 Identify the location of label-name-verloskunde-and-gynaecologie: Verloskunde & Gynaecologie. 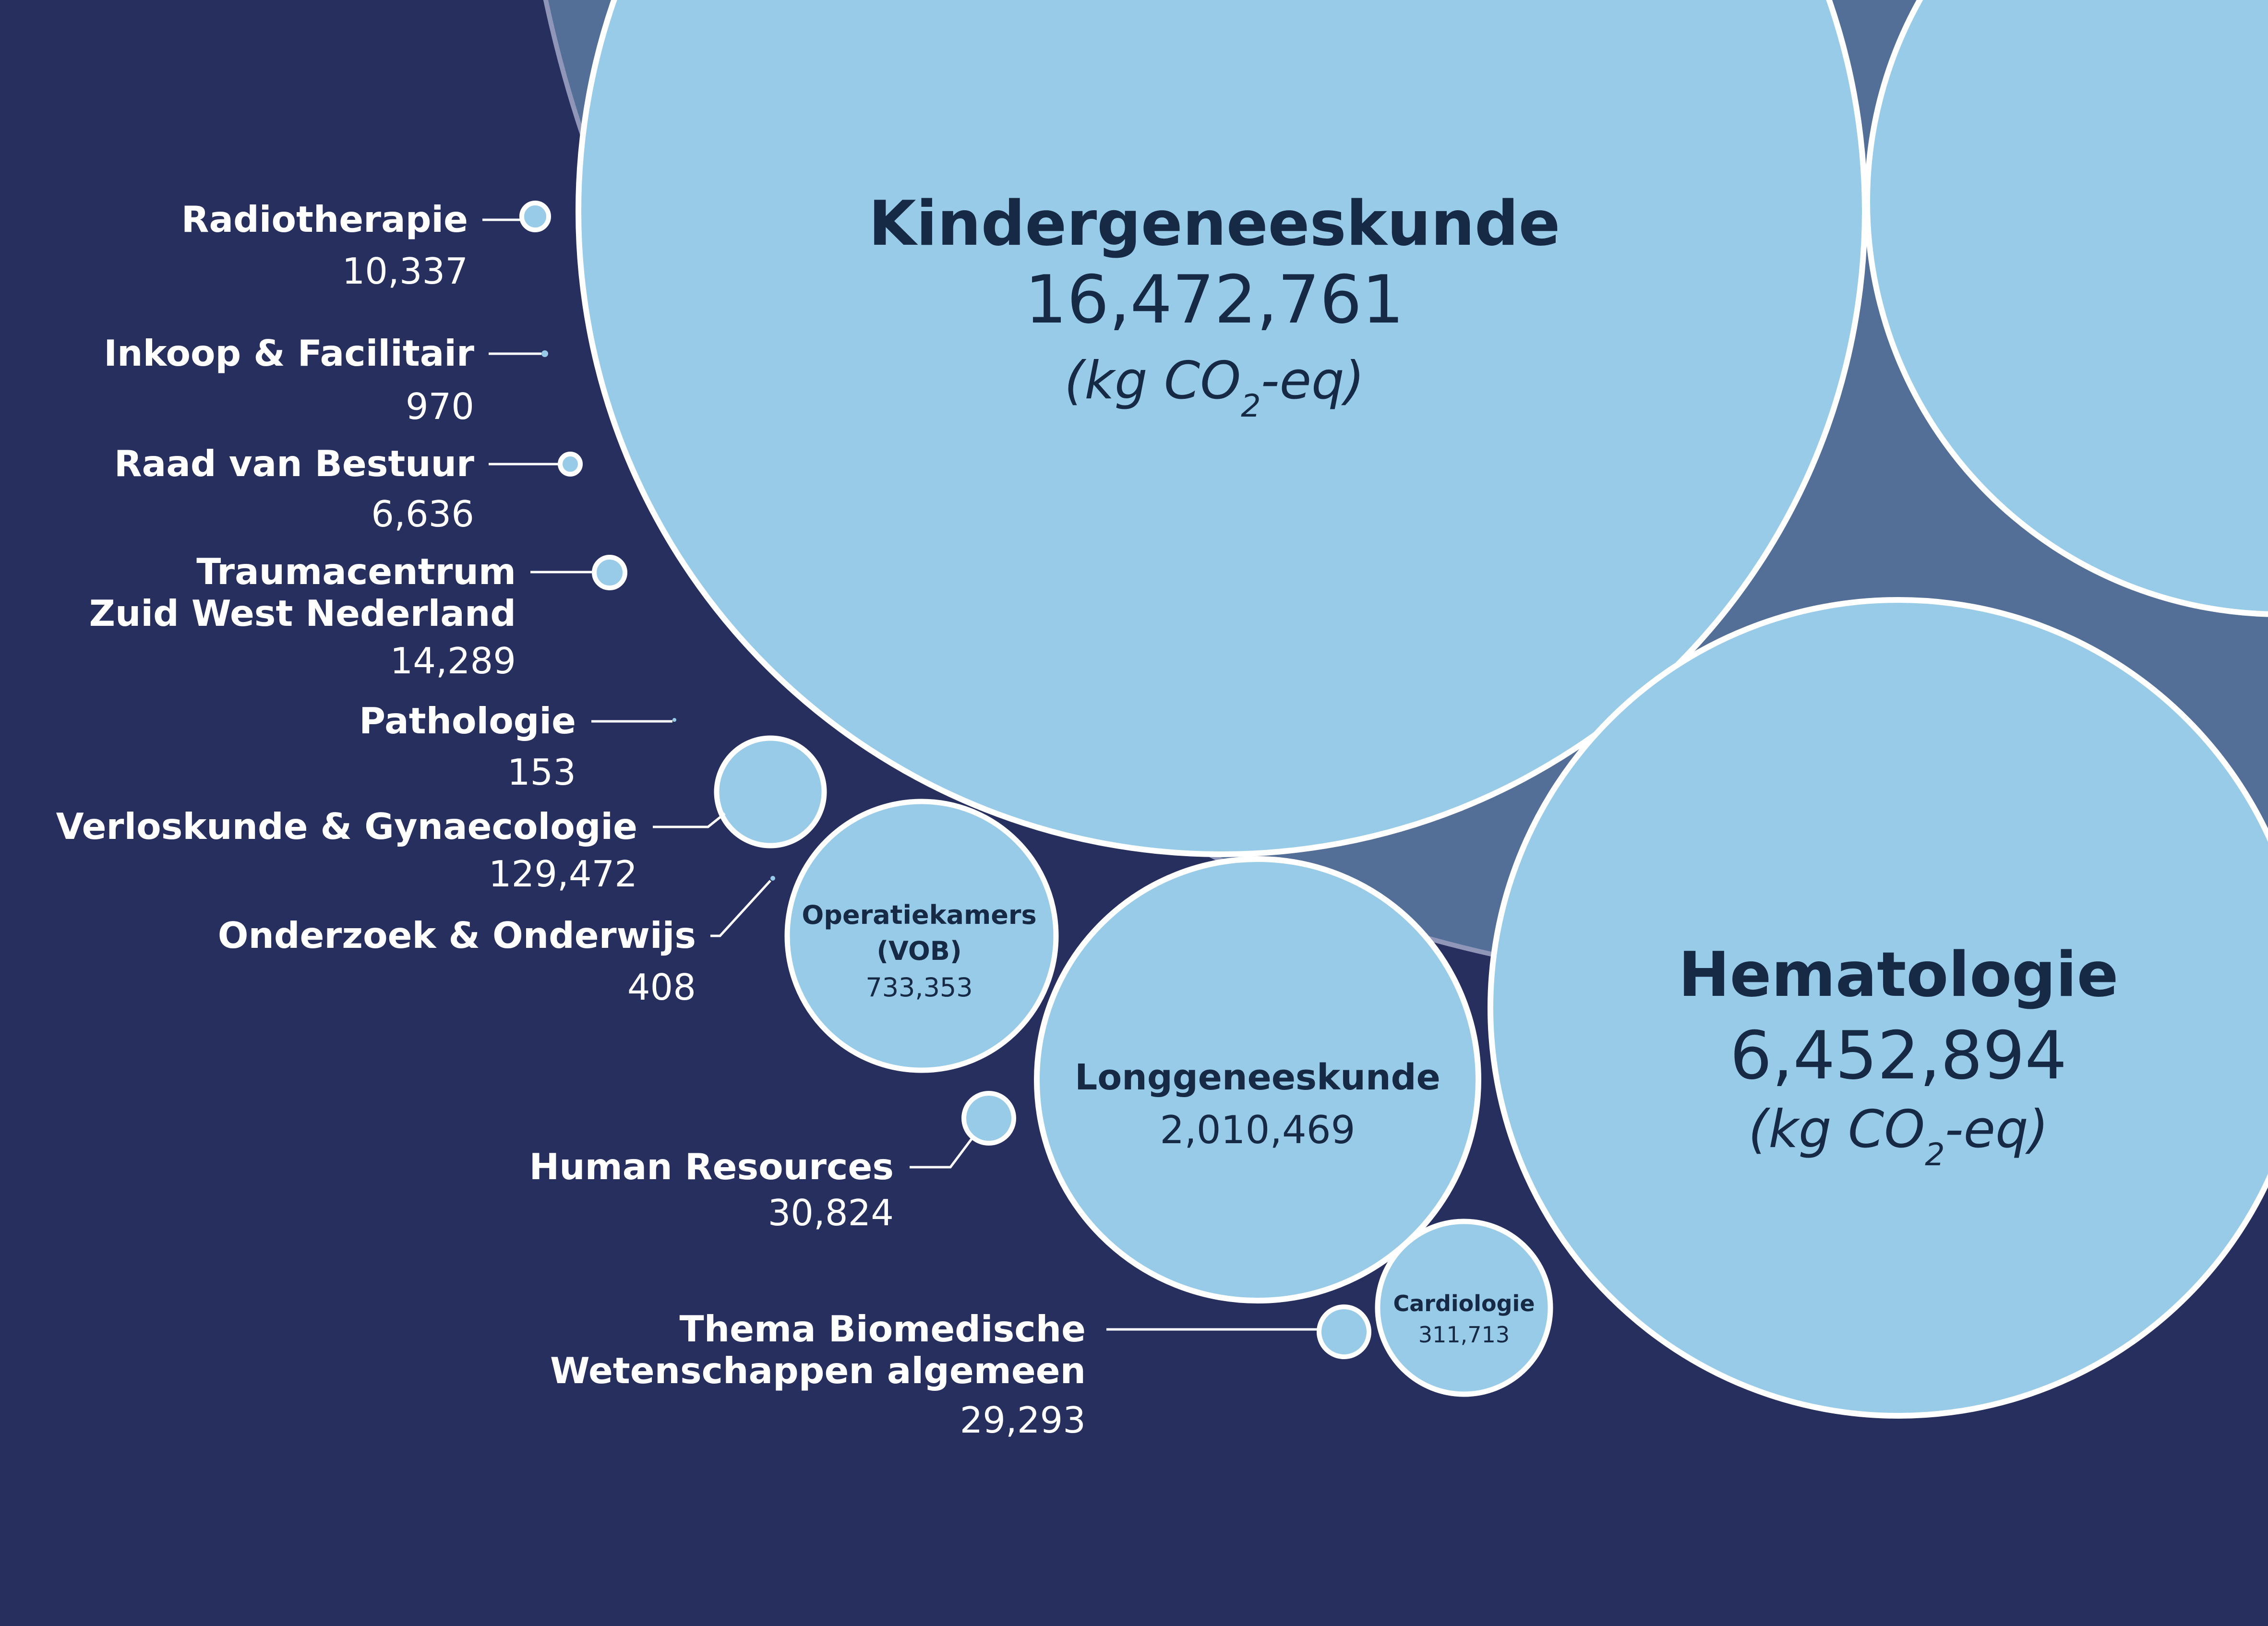
(346, 827).